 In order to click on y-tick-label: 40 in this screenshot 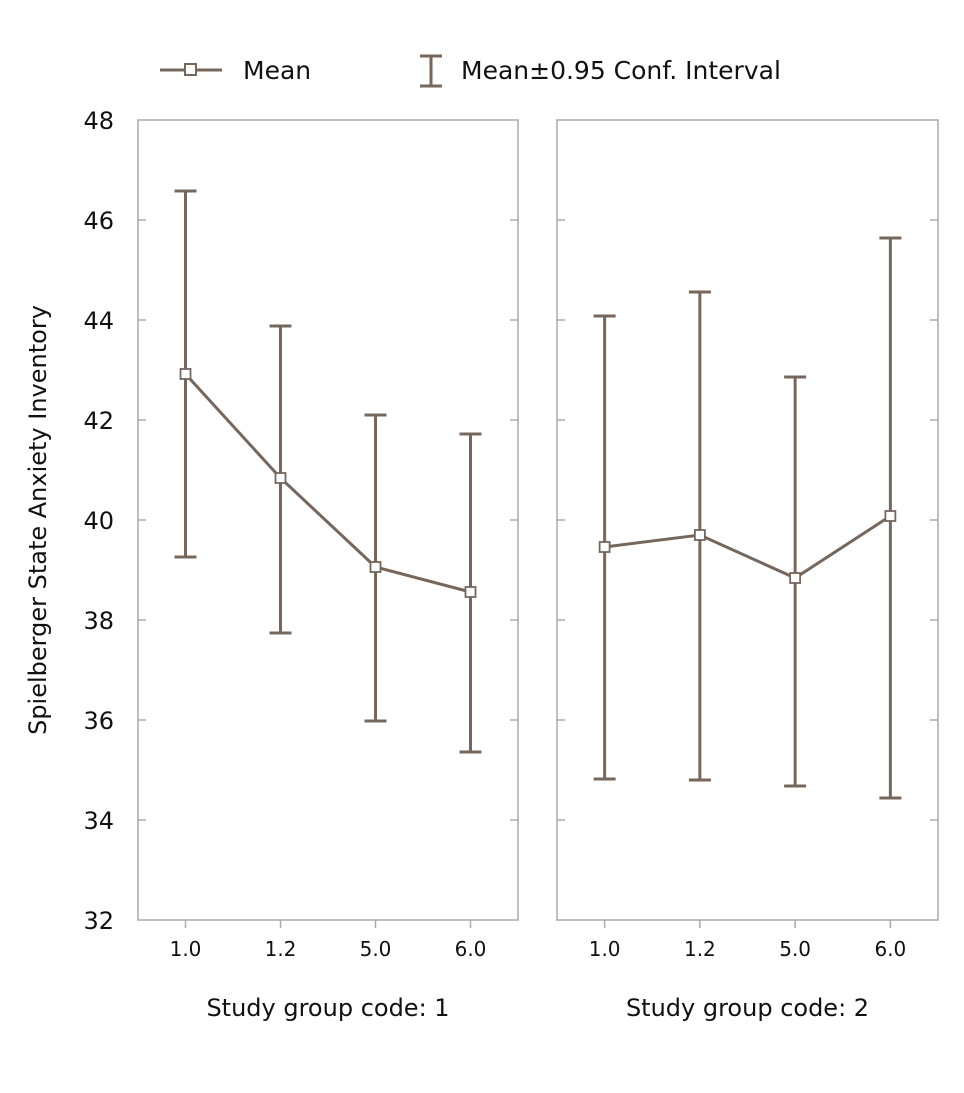, I will do `click(98, 521)`.